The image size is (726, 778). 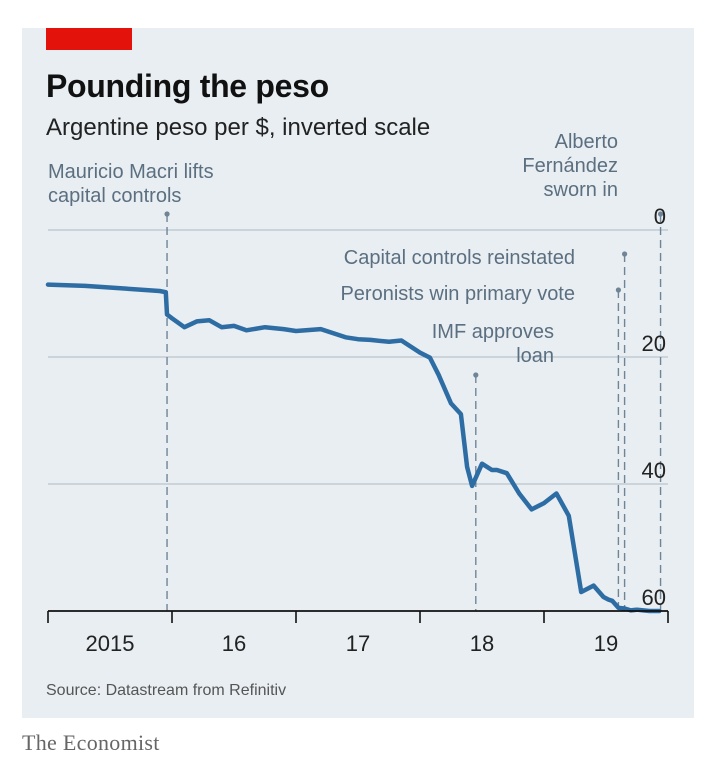 I want to click on y-tick-label: 40, so click(x=654, y=470).